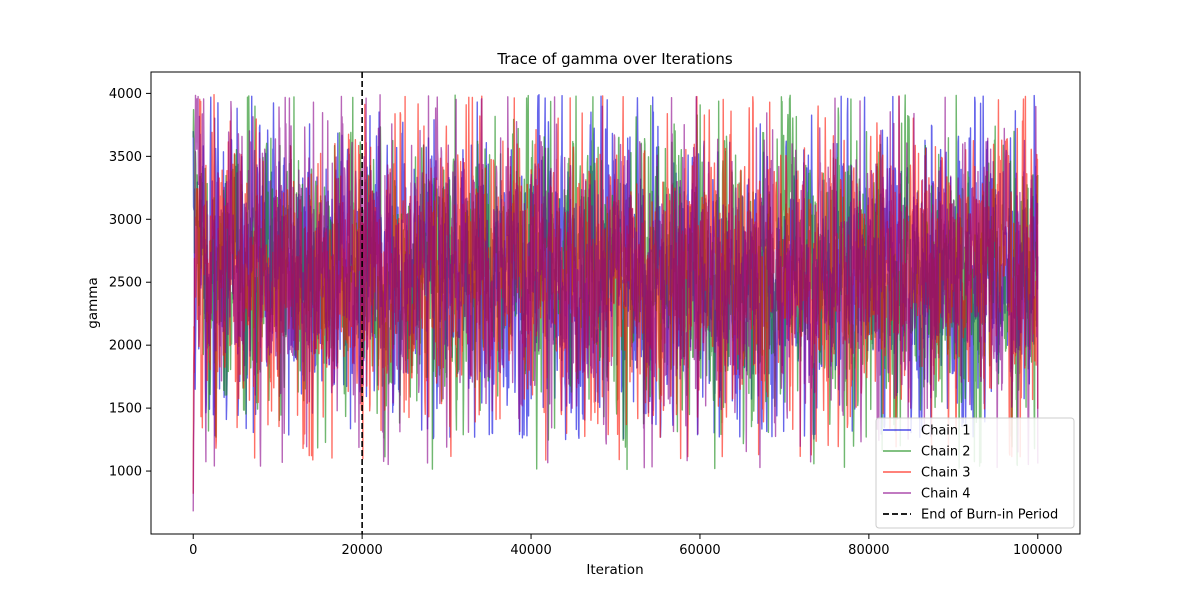 This screenshot has width=1200, height=600. What do you see at coordinates (1038, 550) in the screenshot?
I see `x-tick-label: 100000` at bounding box center [1038, 550].